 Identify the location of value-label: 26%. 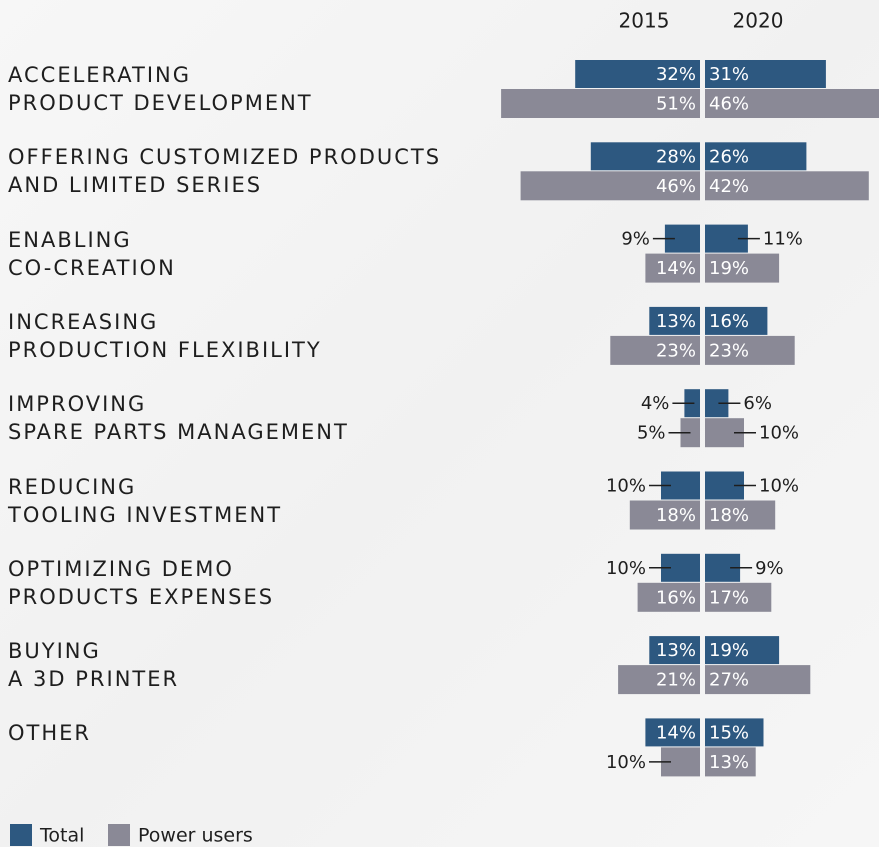
(729, 156).